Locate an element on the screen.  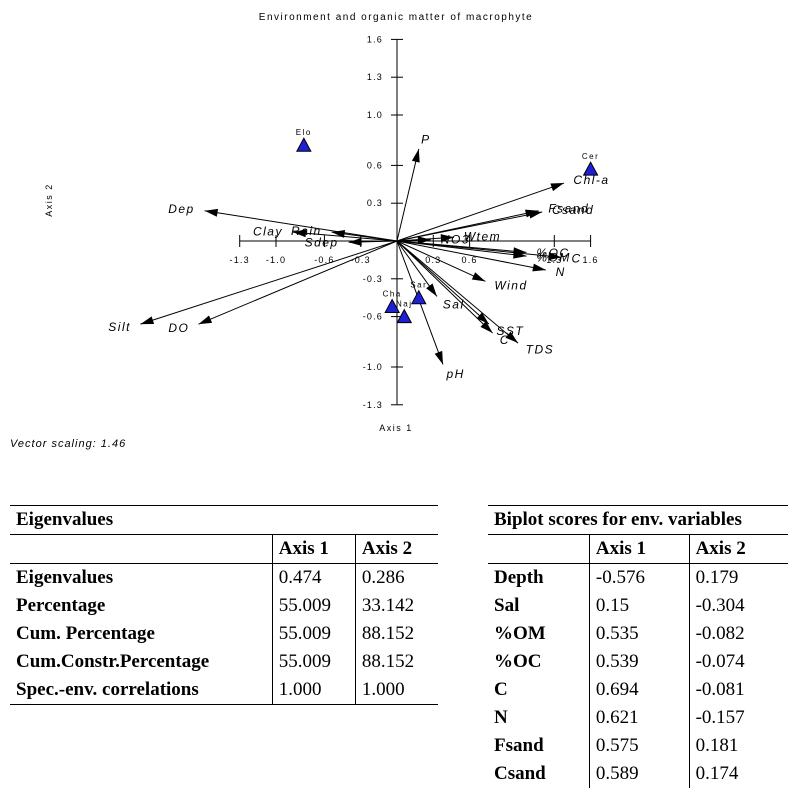
env-vector-label: Clay is located at coordinates (268, 231).